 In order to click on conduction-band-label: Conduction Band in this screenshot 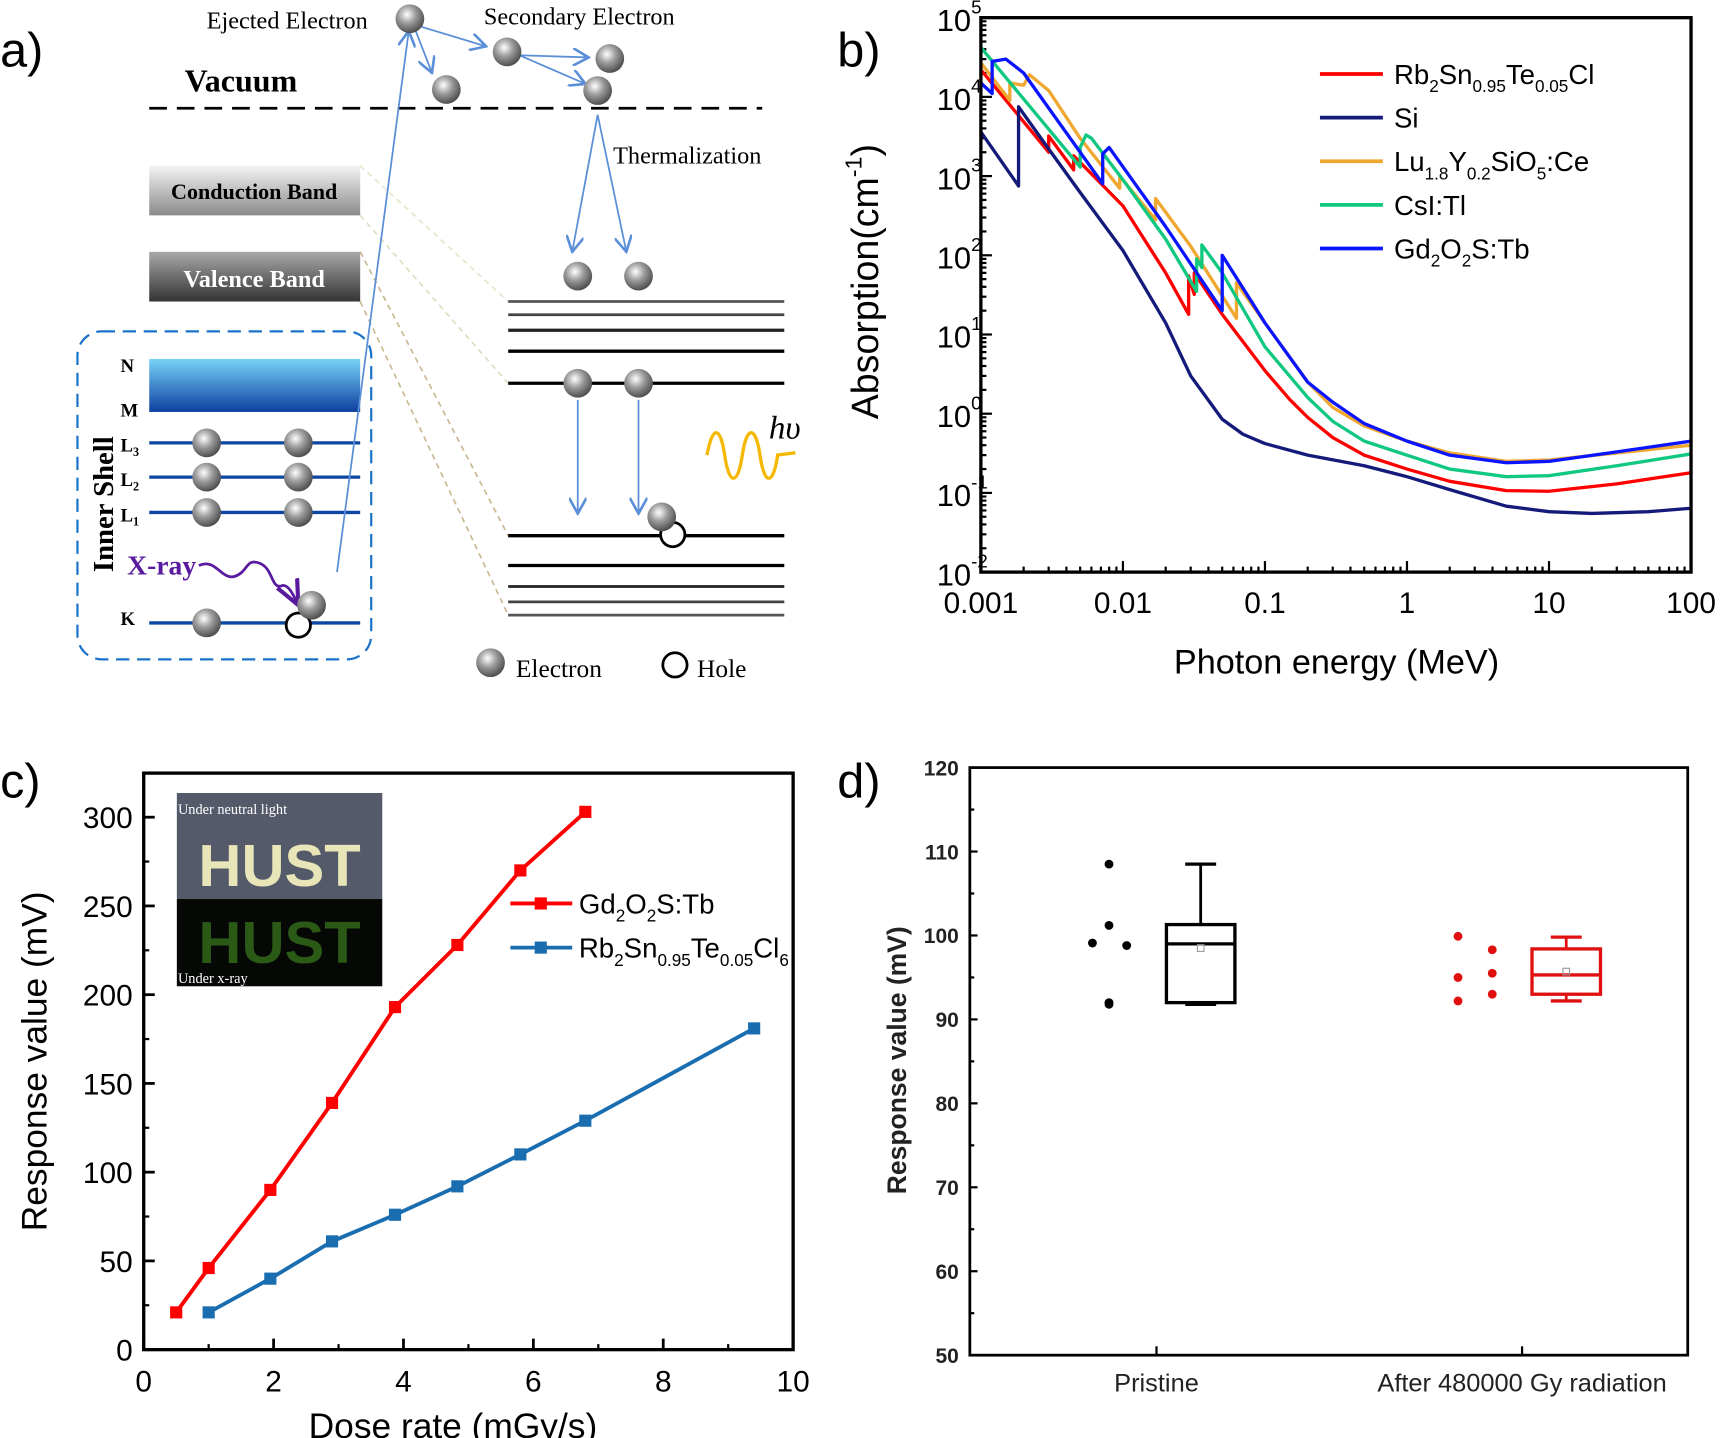, I will do `click(254, 191)`.